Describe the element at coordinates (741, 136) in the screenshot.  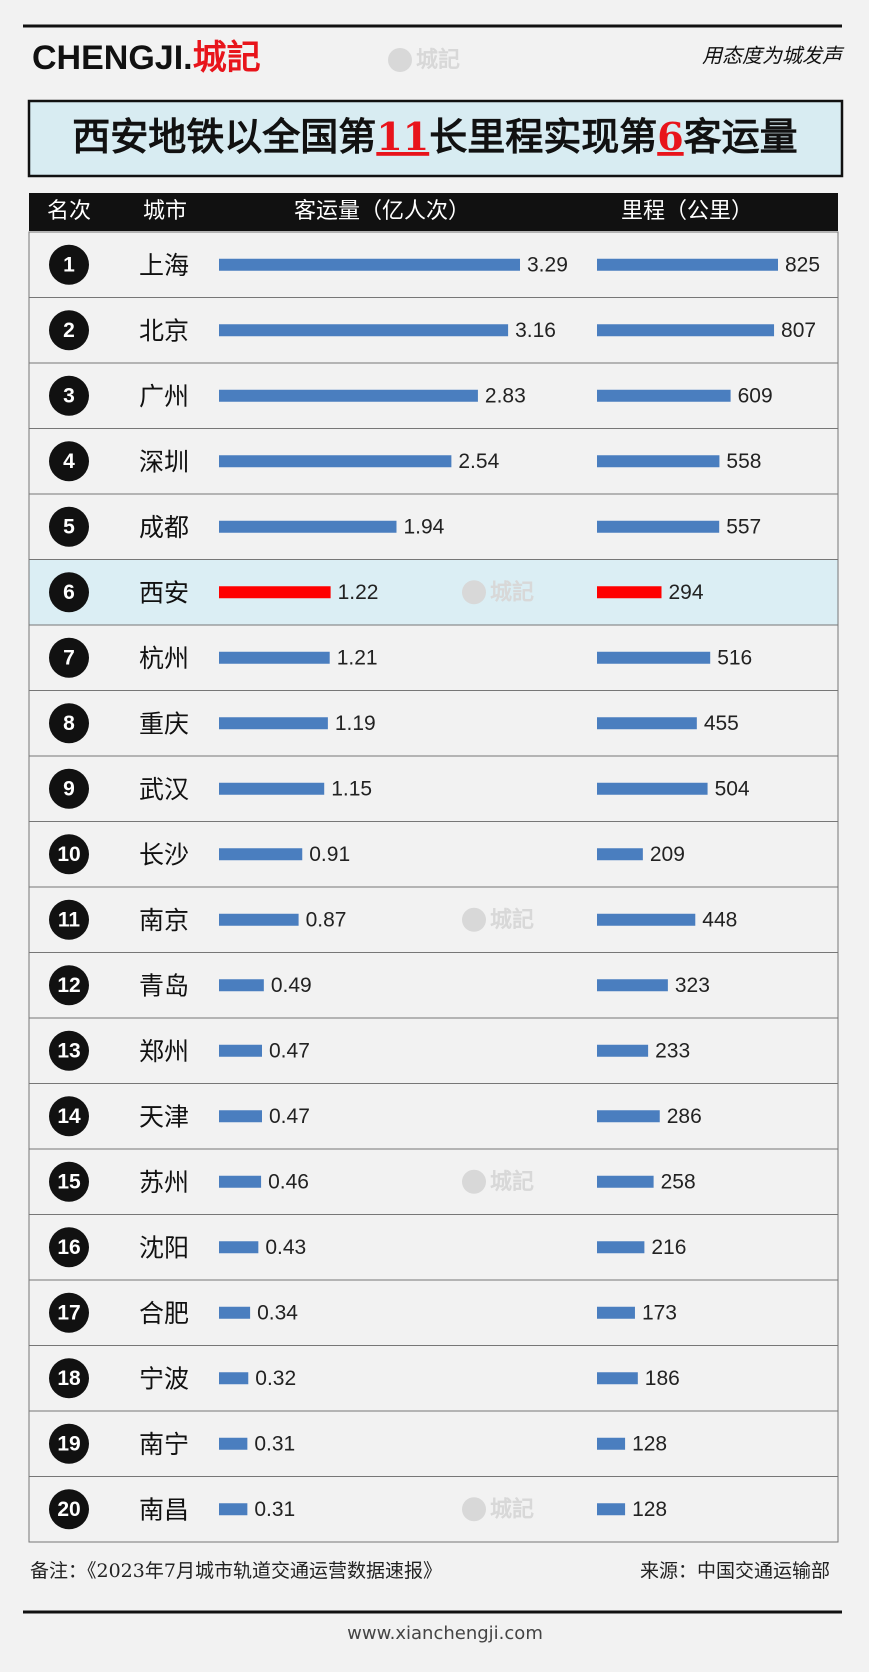
I see `title-part: 客运量` at that location.